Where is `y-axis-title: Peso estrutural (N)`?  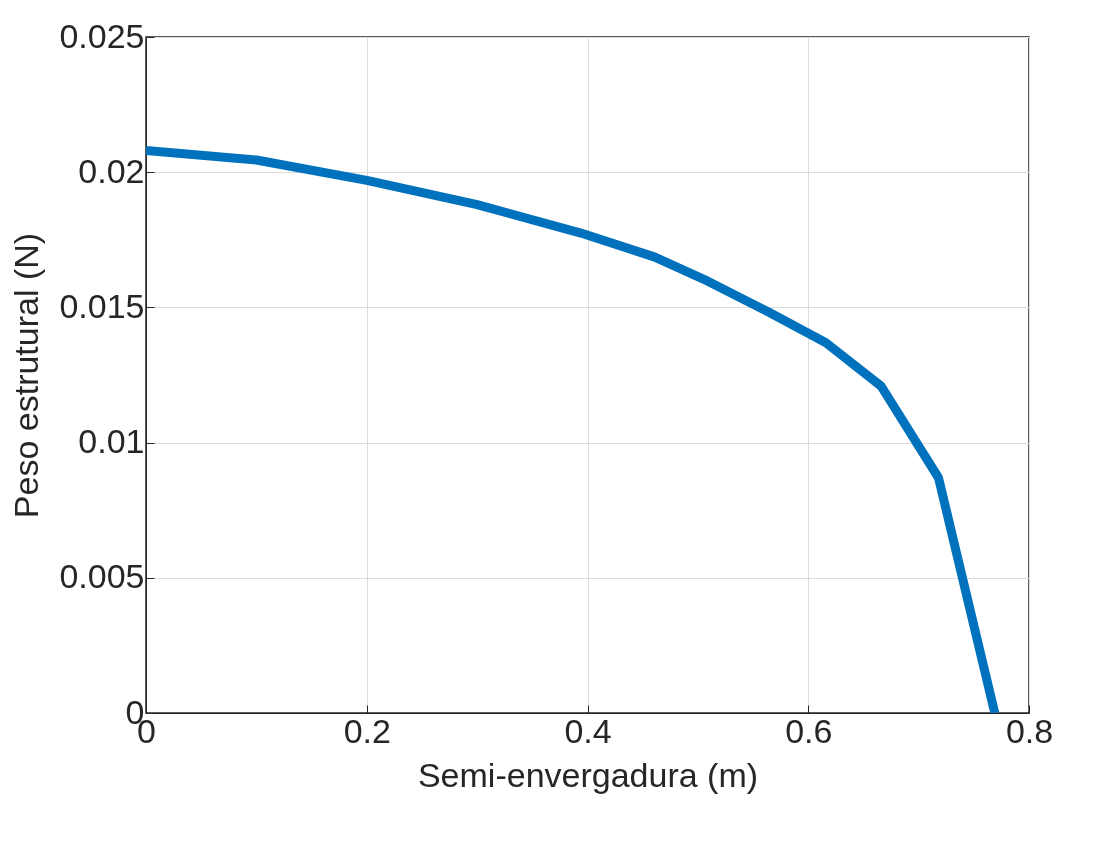 y-axis-title: Peso estrutural (N) is located at coordinates (26, 375).